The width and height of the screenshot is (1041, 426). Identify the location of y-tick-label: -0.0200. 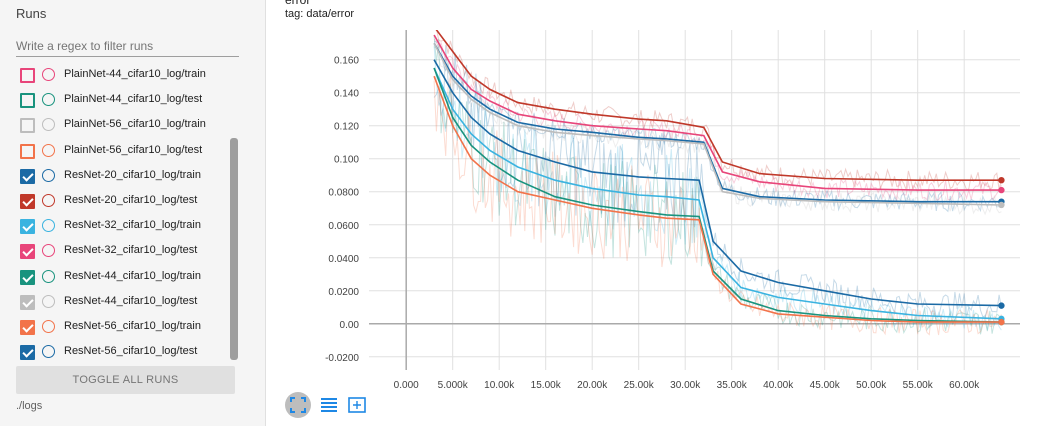
(342, 358).